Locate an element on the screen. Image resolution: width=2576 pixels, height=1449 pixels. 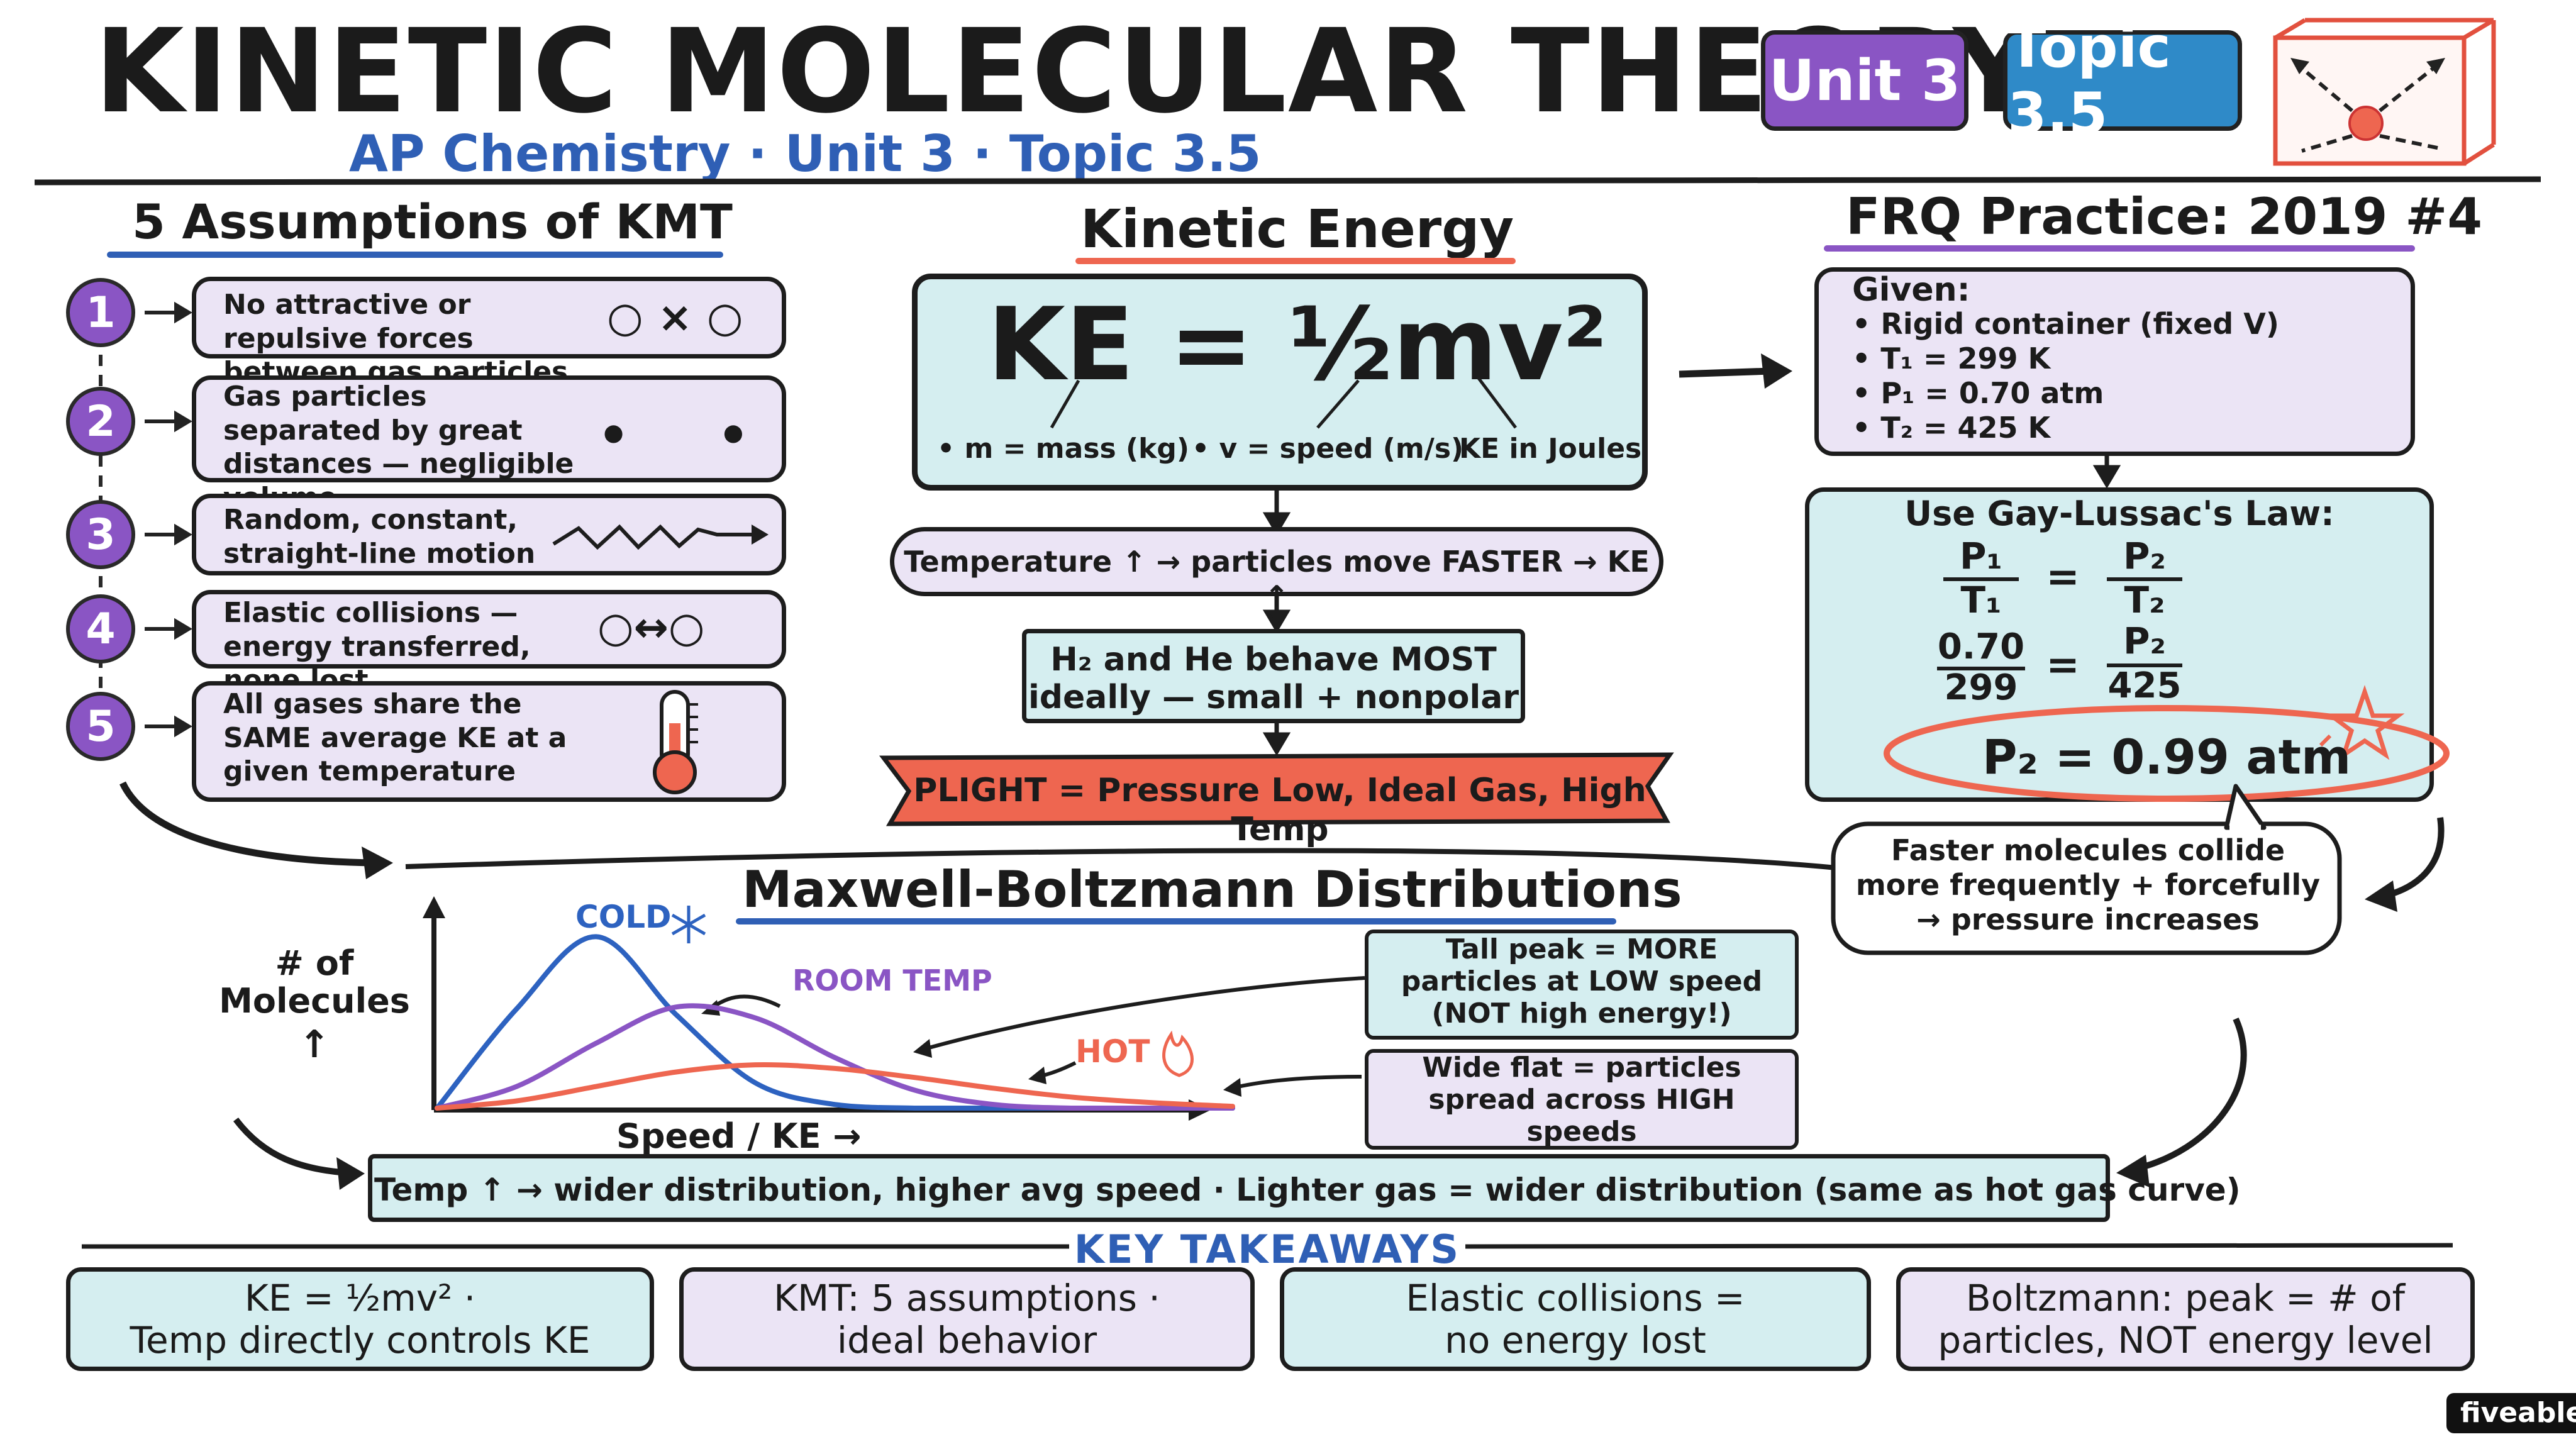
frq-given-card is located at coordinates (2114, 361).